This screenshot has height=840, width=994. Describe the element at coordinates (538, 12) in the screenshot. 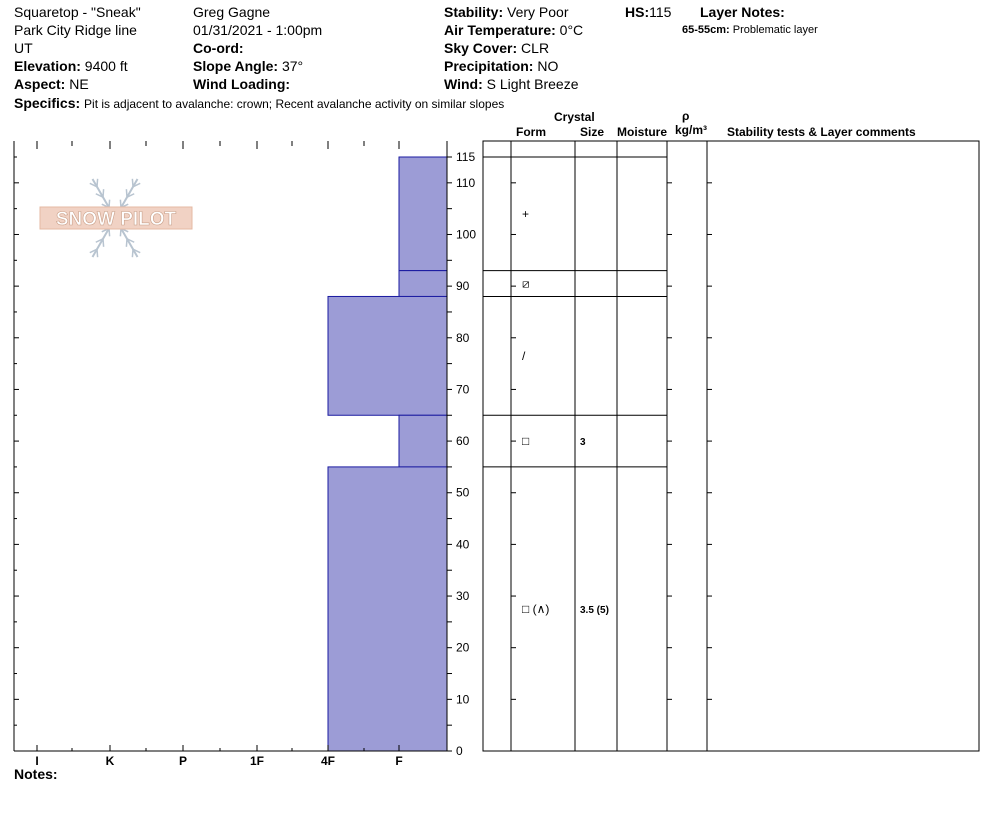

I see `stability-value: Very Poor` at that location.